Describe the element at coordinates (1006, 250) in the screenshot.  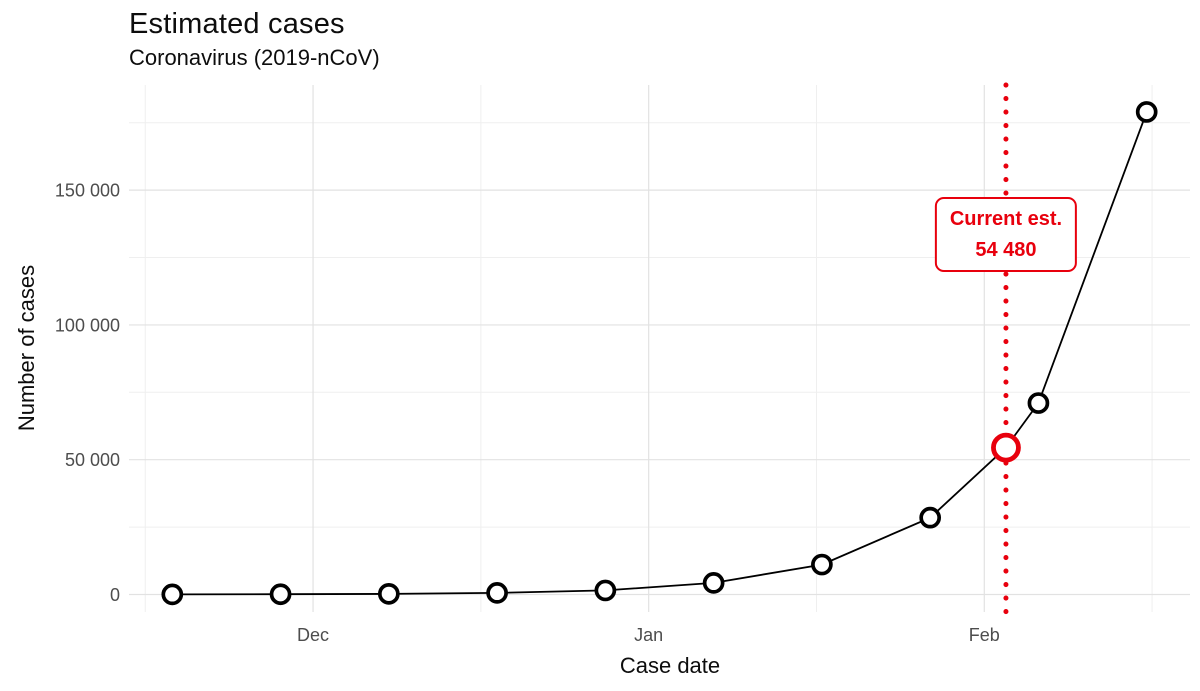
I see `current-estimate-value: 54 480` at that location.